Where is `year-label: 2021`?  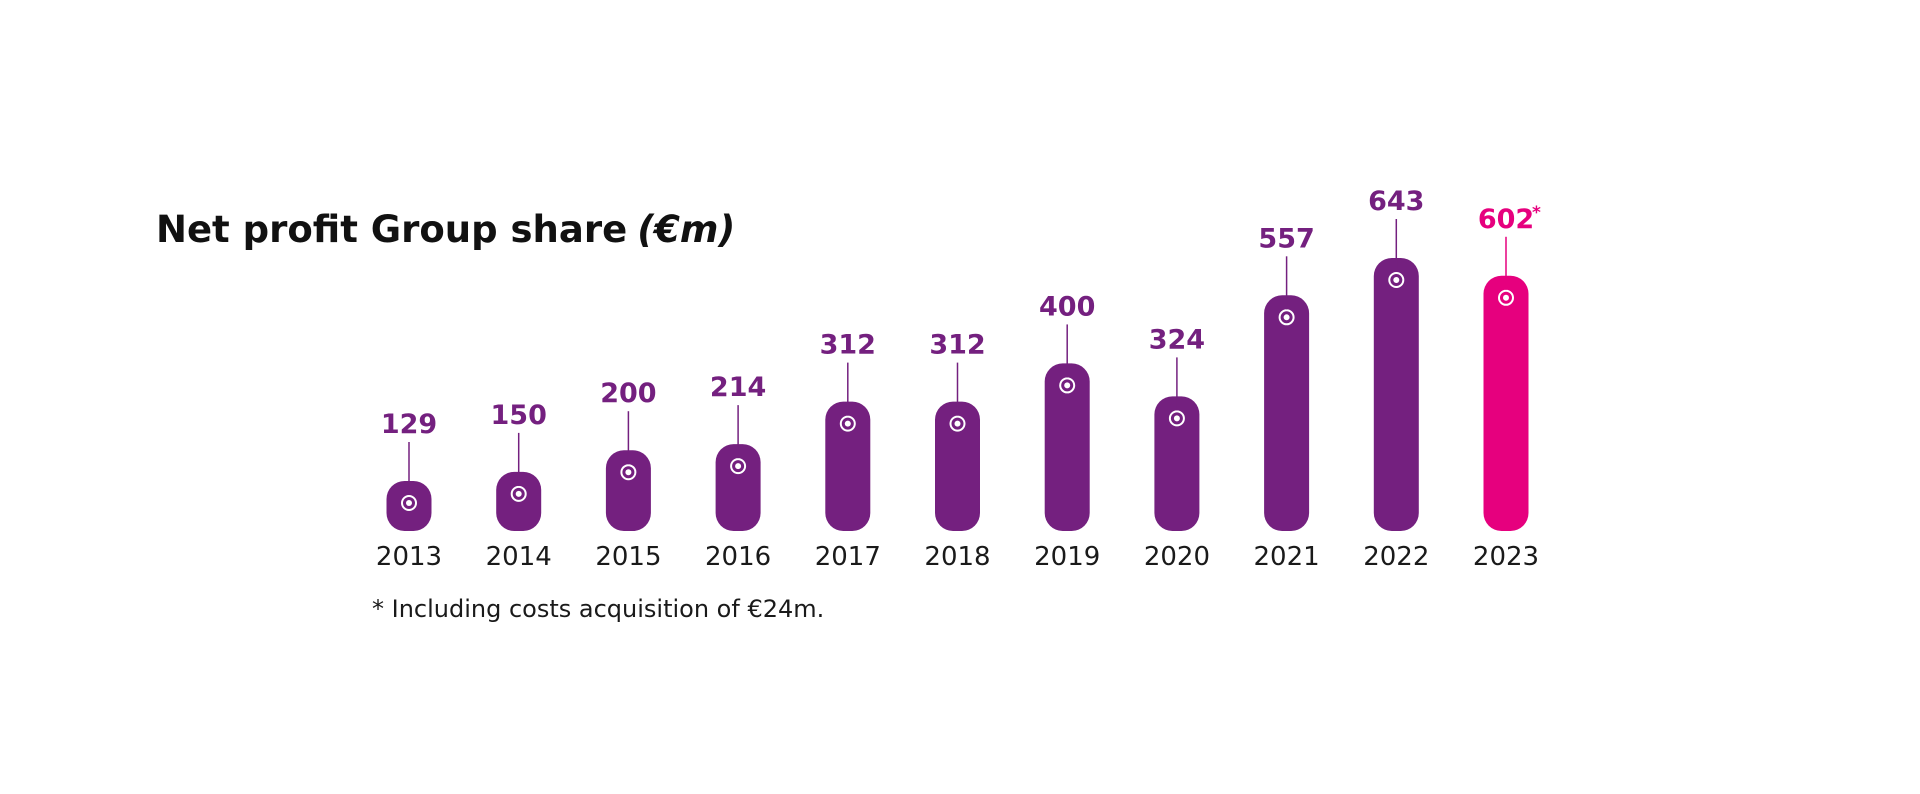 year-label: 2021 is located at coordinates (1287, 557).